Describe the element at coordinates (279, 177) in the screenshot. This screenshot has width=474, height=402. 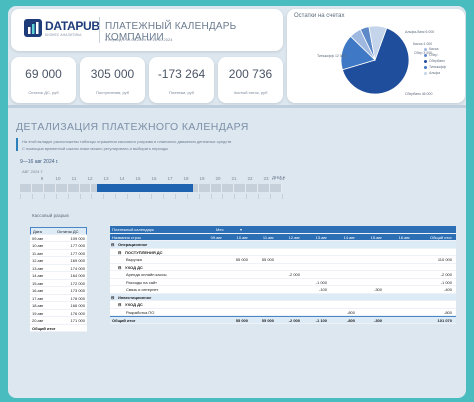
I see `timeline-unit-dropdown: ДНИ ▾` at that location.